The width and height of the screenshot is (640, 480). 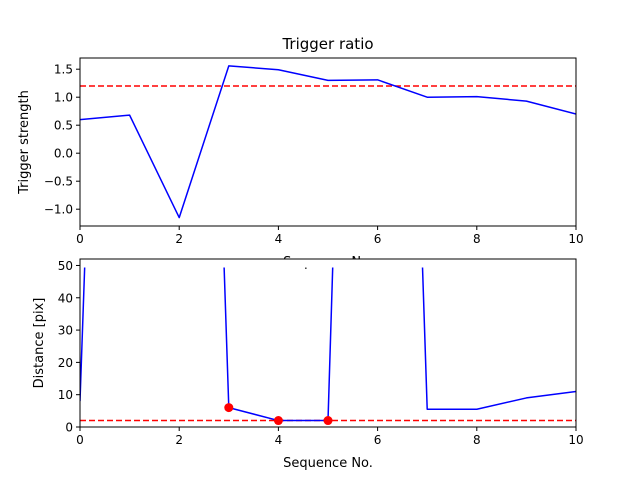 What do you see at coordinates (328, 463) in the screenshot?
I see `x-axis-label: Sequence No.` at bounding box center [328, 463].